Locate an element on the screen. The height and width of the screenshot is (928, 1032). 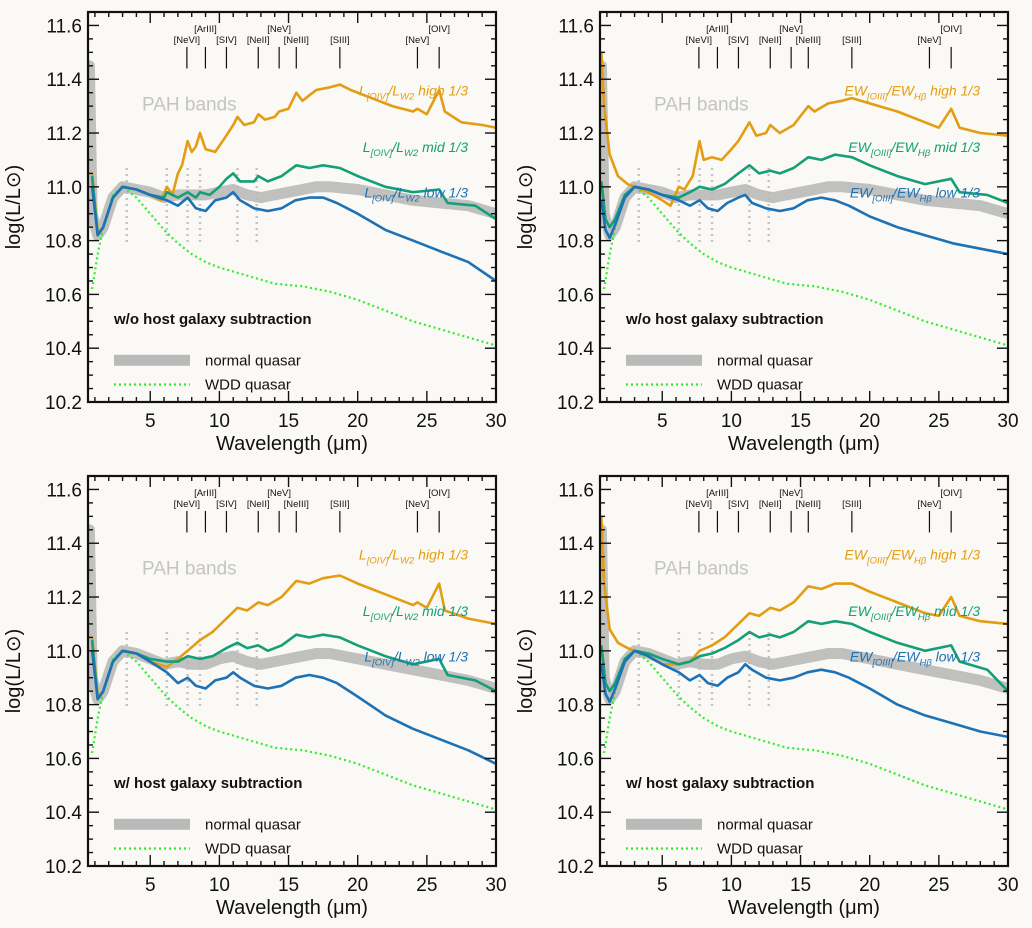
series-high-label: EW[OIII]/EWHβ high 1/3 is located at coordinates (912, 556).